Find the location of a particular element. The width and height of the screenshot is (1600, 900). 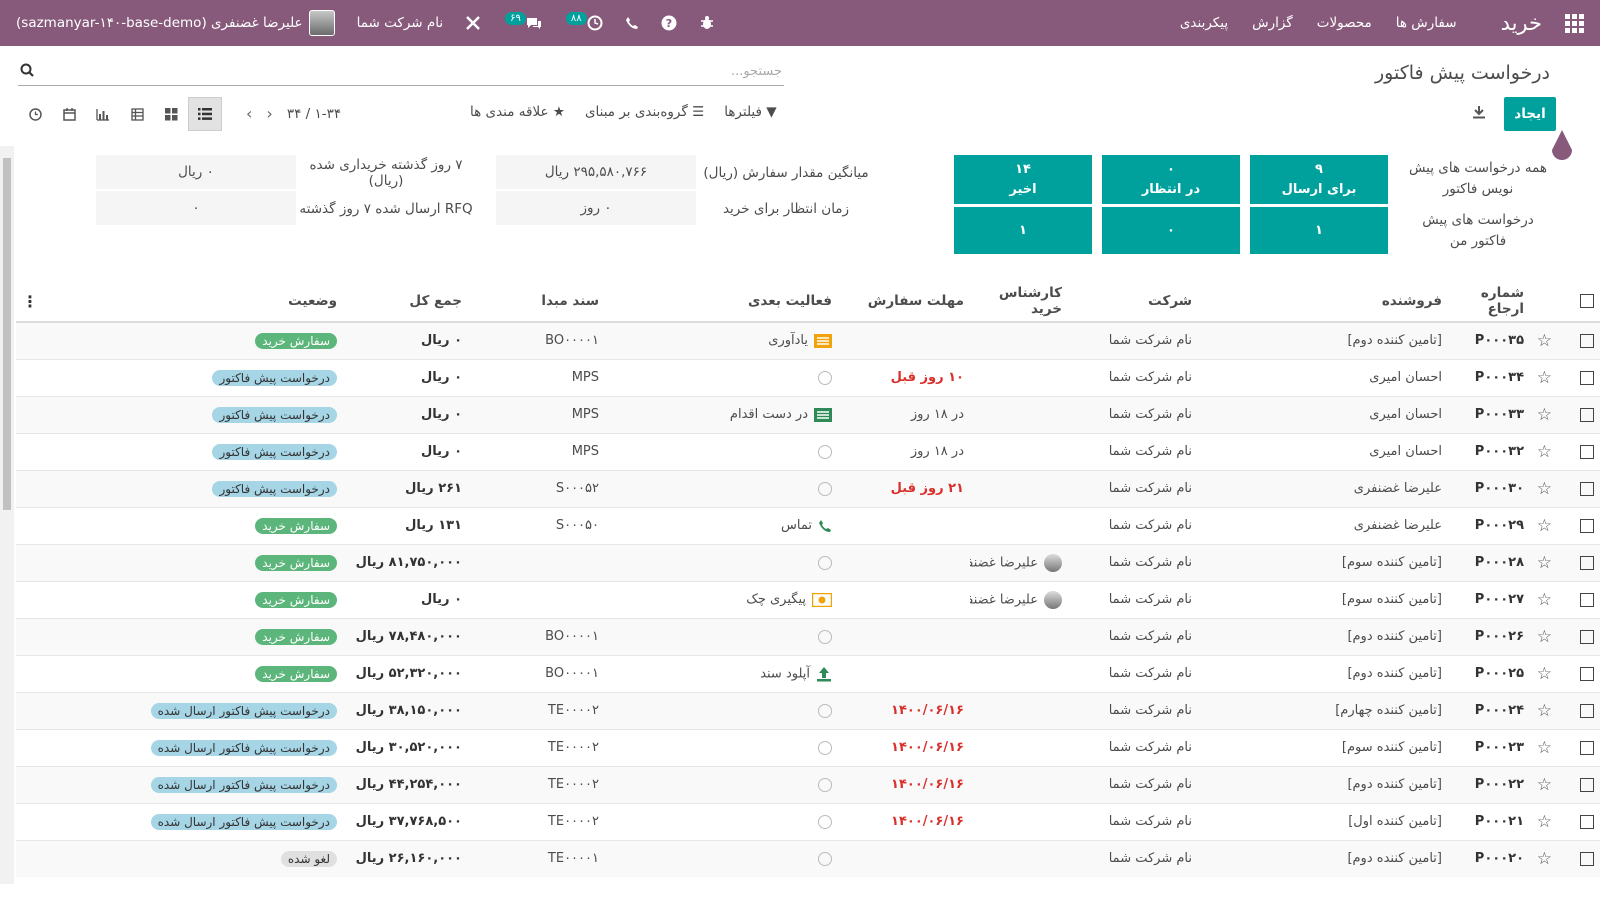

scrollbar is located at coordinates (7, 515).